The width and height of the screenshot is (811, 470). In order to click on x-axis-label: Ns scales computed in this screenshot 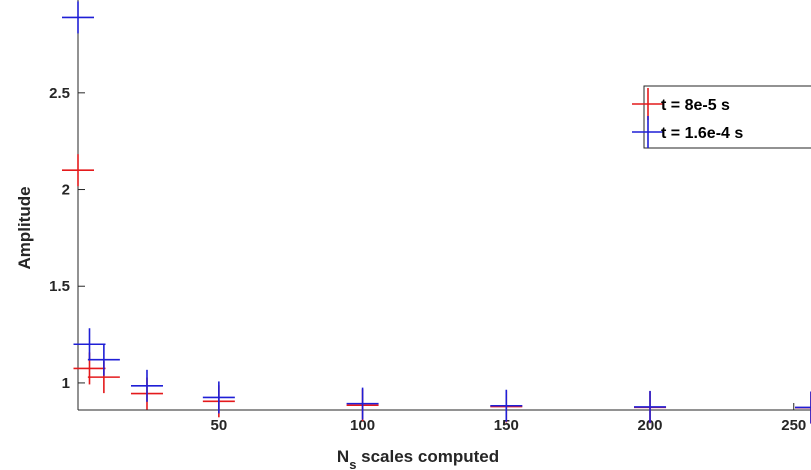, I will do `click(418, 458)`.